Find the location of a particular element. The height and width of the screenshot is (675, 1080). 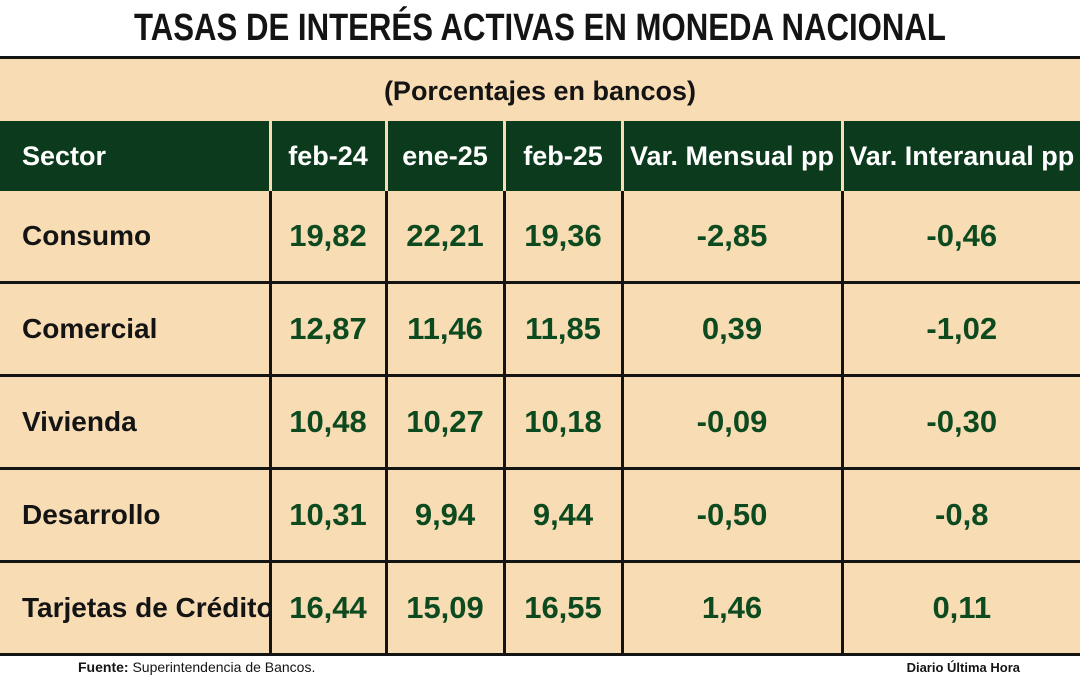

source-text: Superintendencia de Bancos. is located at coordinates (224, 667).